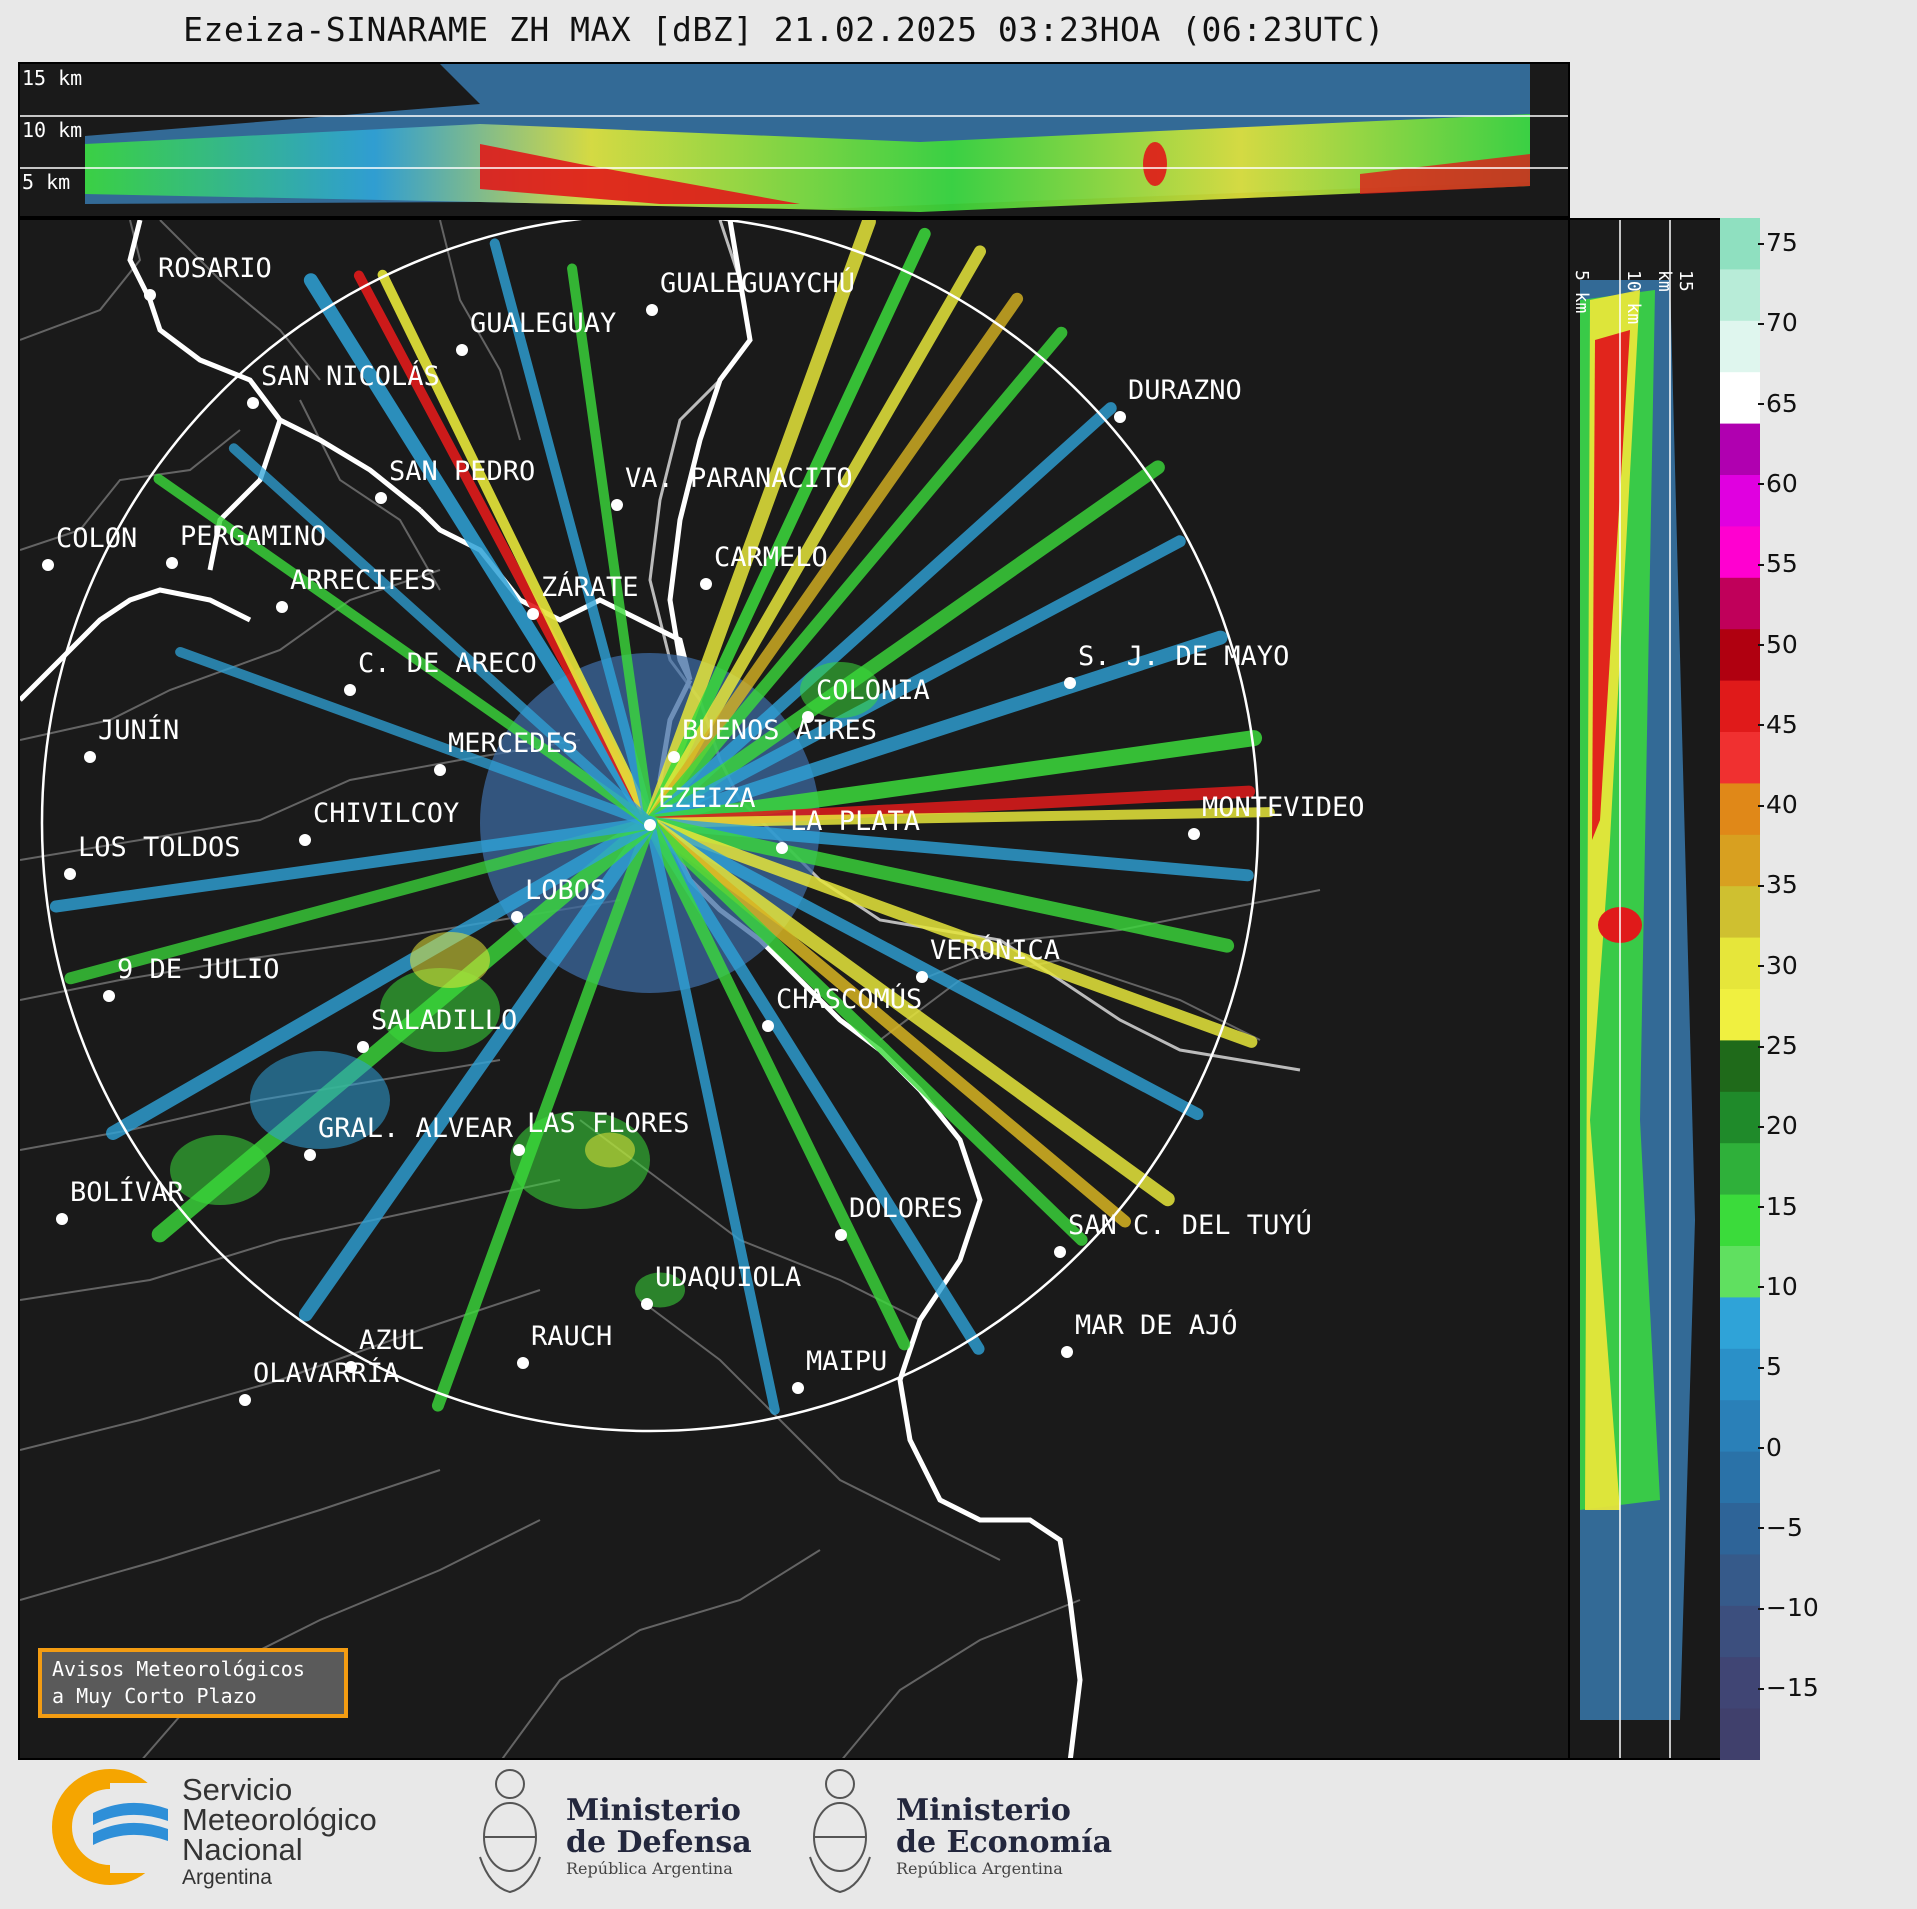  Describe the element at coordinates (700, 807) in the screenshot. I see `city-ezeiza: EZEIZA` at that location.